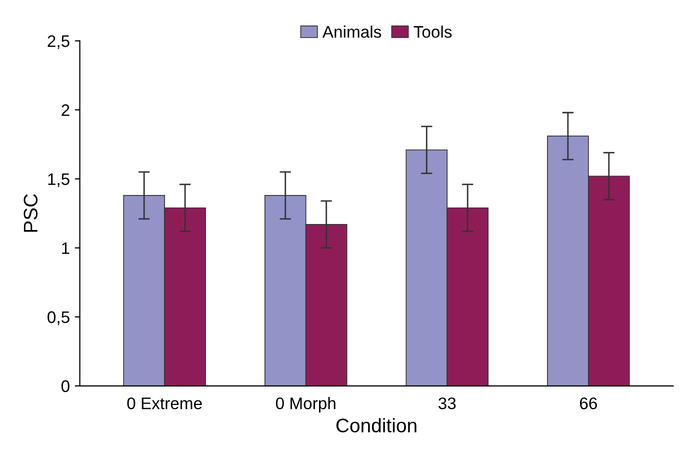  What do you see at coordinates (588, 403) in the screenshot?
I see `x-tick-label: 66` at bounding box center [588, 403].